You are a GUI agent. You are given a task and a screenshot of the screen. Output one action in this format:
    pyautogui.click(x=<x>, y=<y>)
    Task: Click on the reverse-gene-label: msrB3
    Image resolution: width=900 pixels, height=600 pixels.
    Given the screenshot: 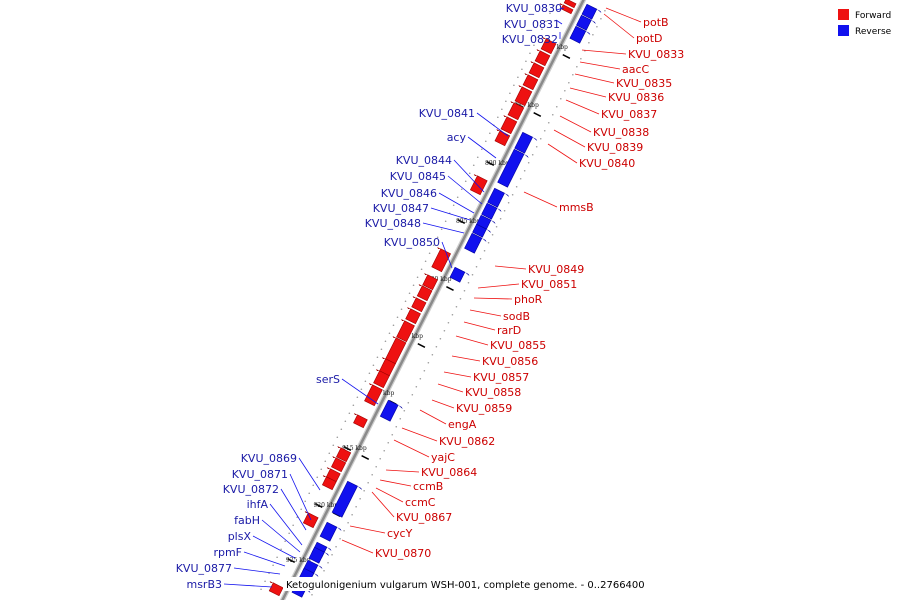 What is the action you would take?
    pyautogui.click(x=204, y=584)
    